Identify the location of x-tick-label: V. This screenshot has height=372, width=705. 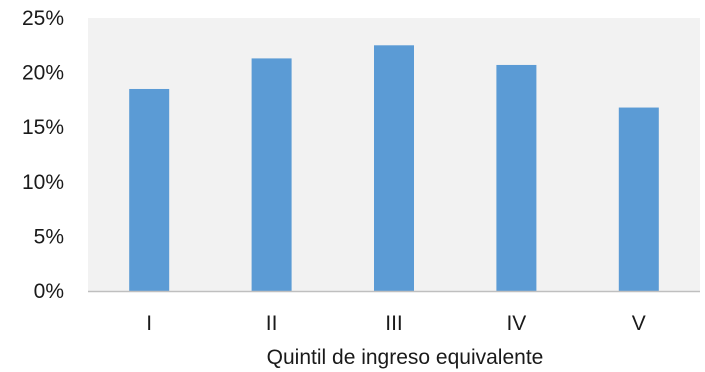
(639, 323).